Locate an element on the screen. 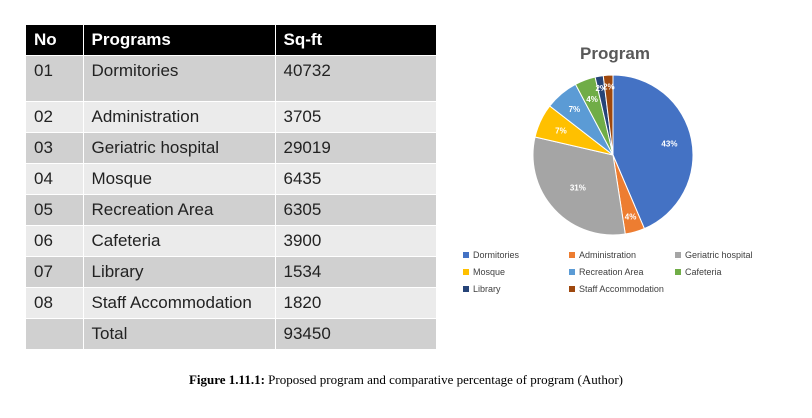 The image size is (812, 418). legend-item: Library is located at coordinates (482, 289).